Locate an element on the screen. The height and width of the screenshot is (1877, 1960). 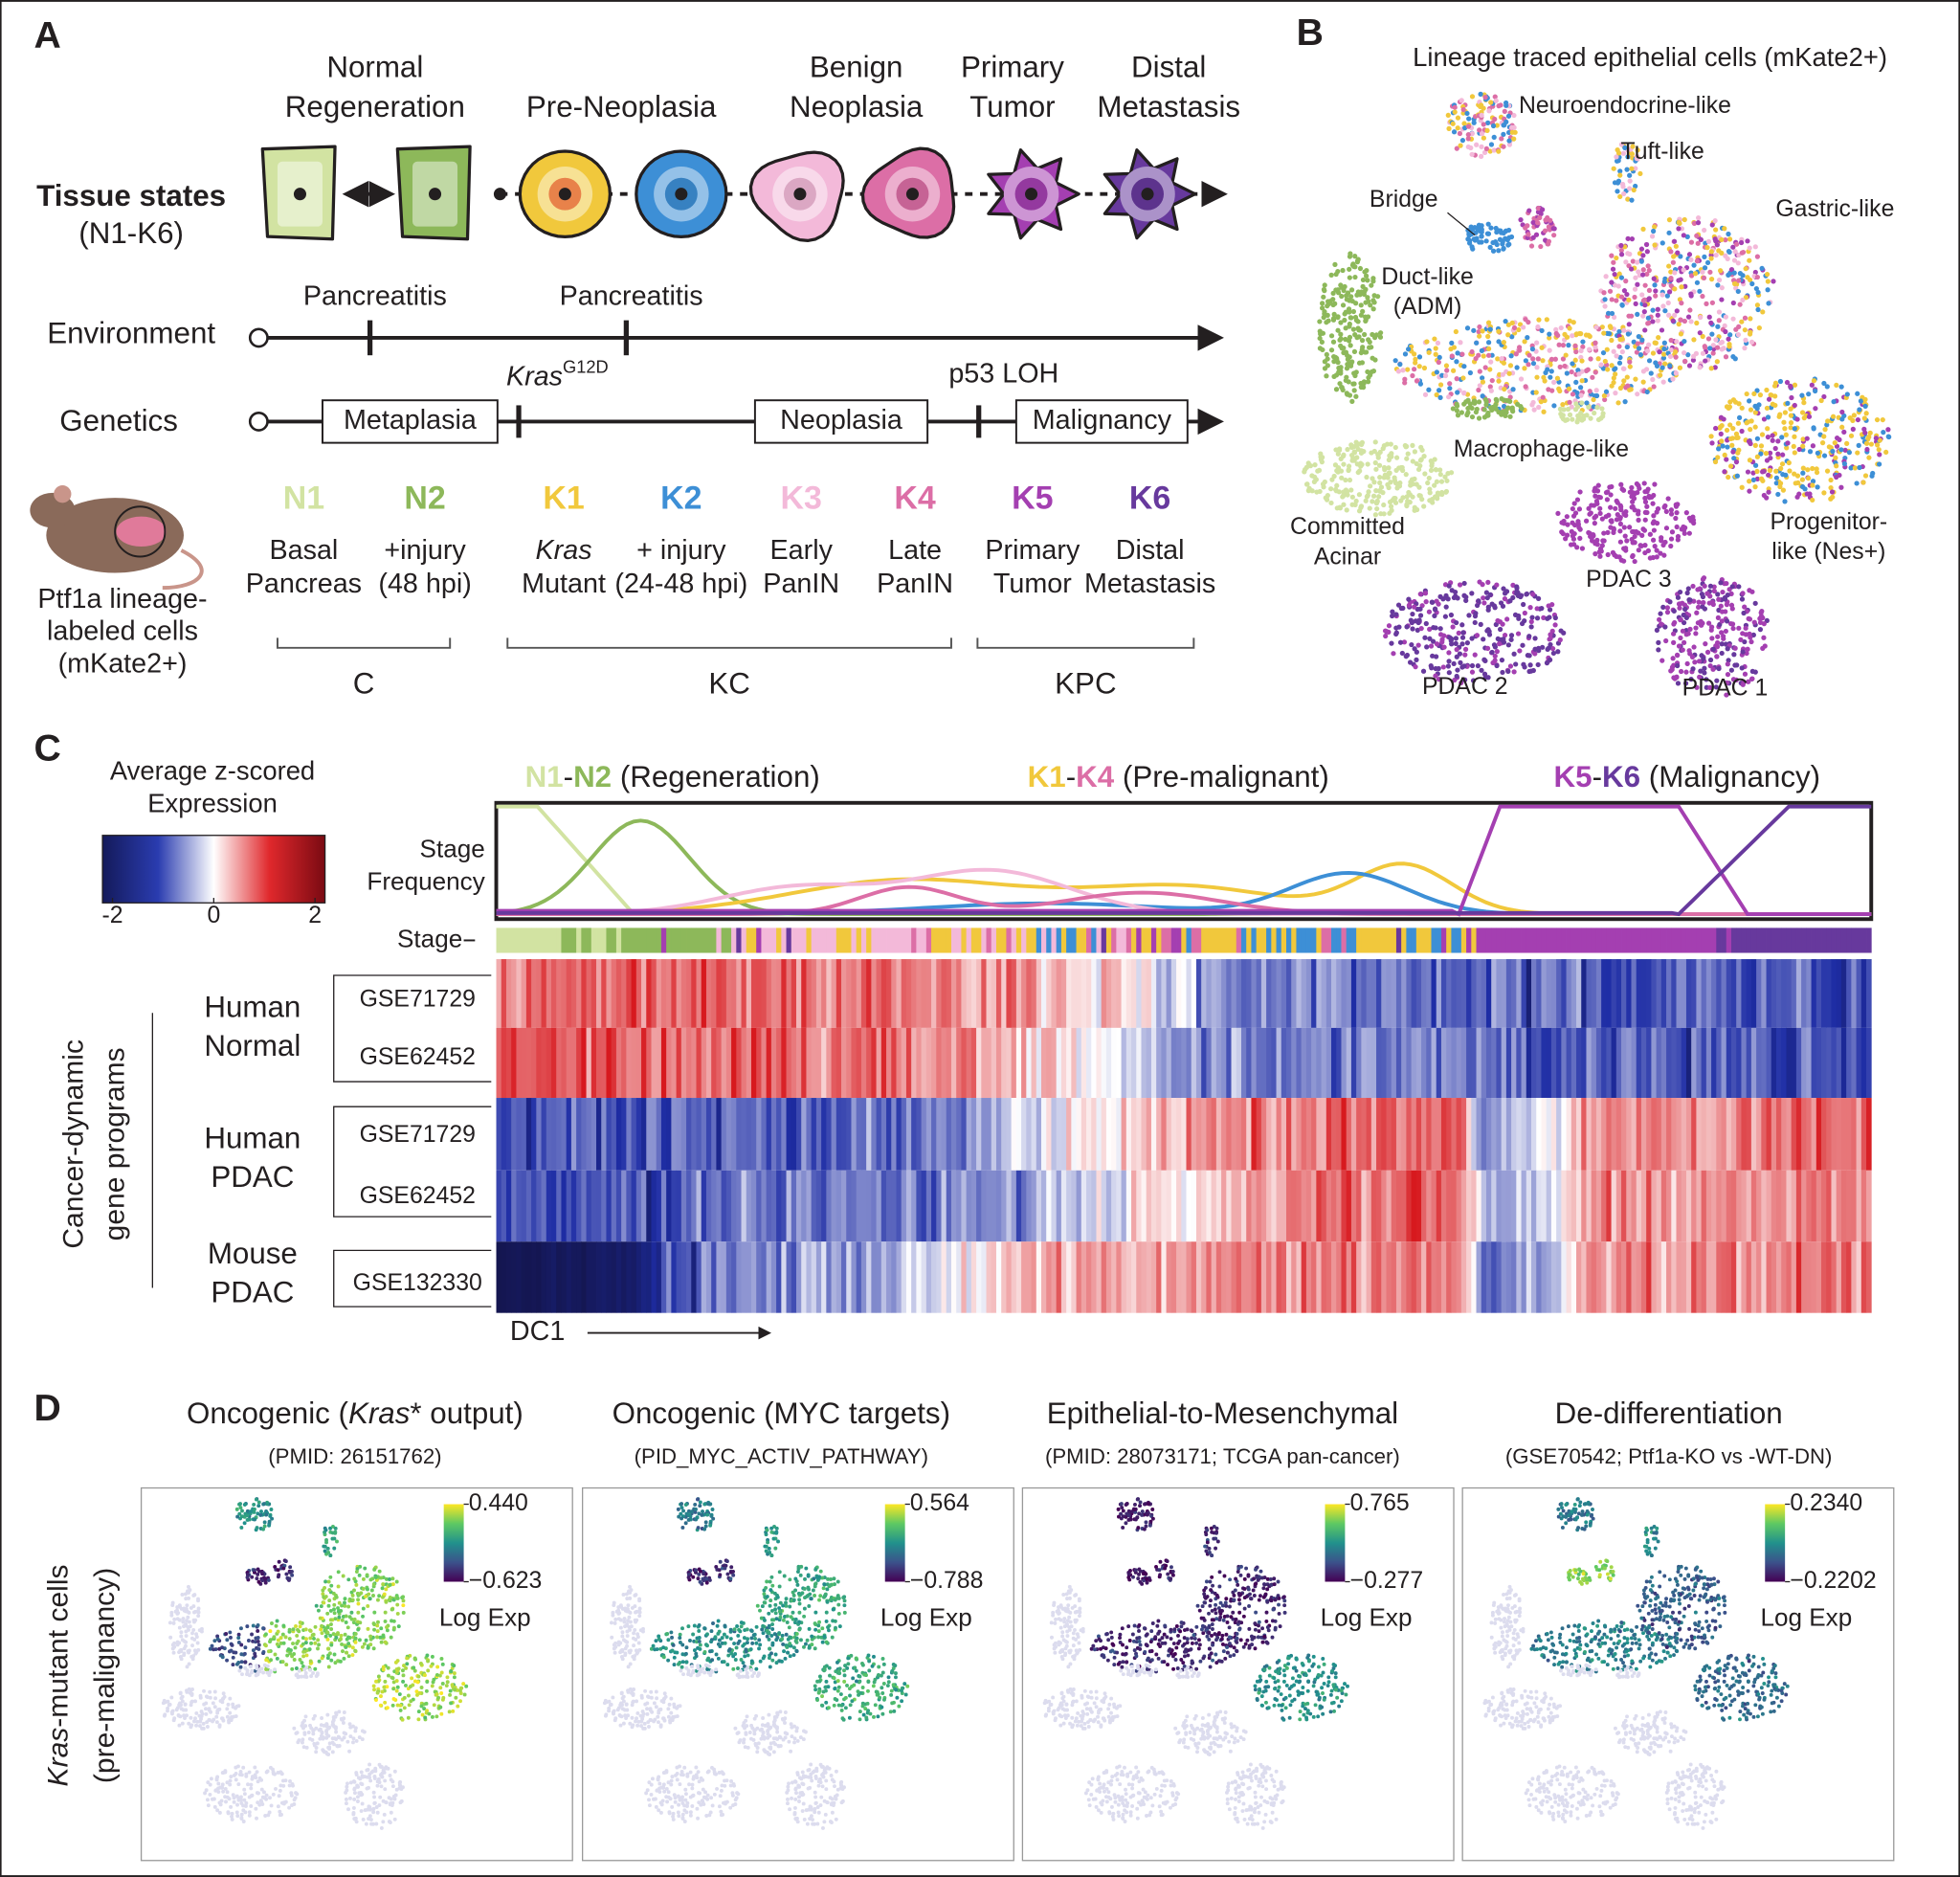
panel-label: B is located at coordinates (1310, 33).